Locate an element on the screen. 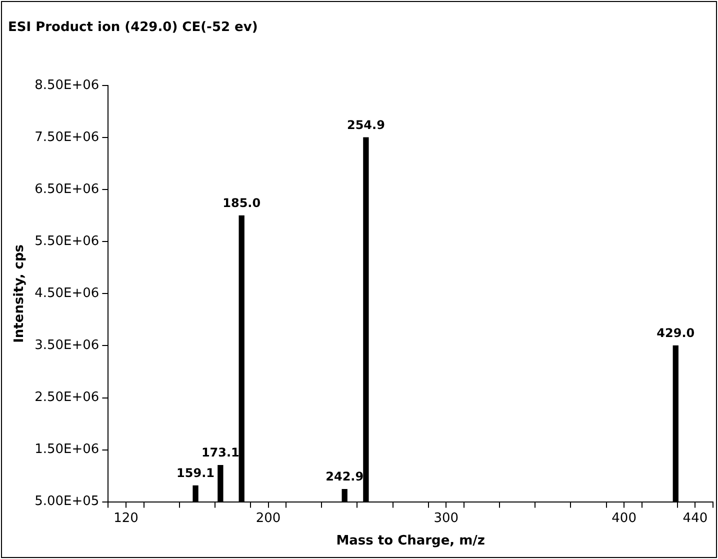  x-tick-label: 200 is located at coordinates (268, 518).